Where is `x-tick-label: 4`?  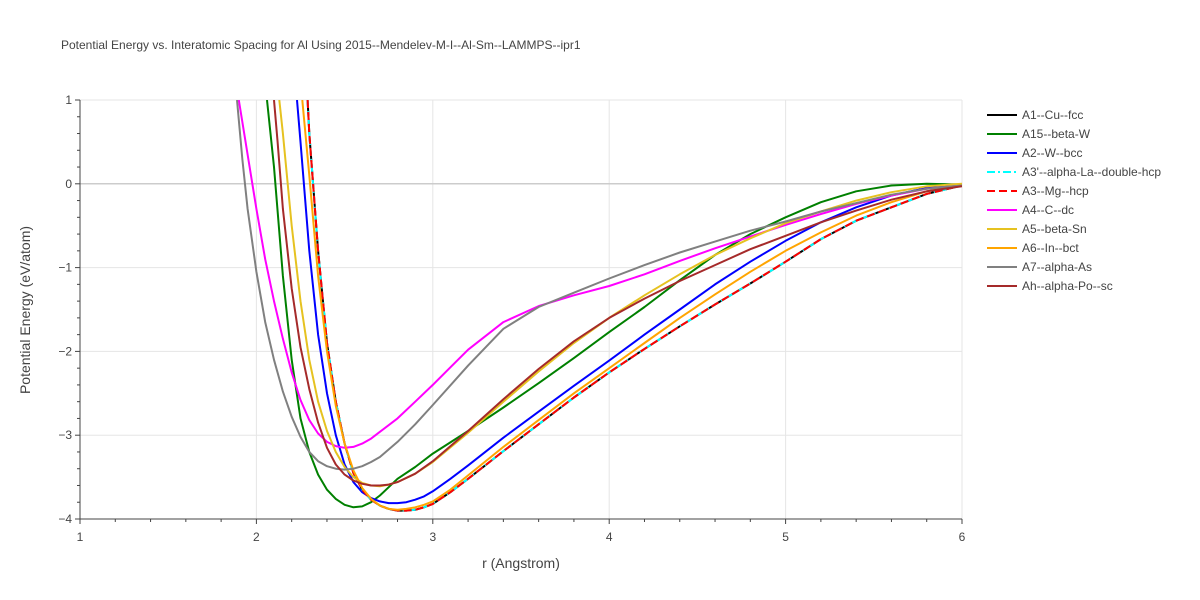 x-tick-label: 4 is located at coordinates (609, 537).